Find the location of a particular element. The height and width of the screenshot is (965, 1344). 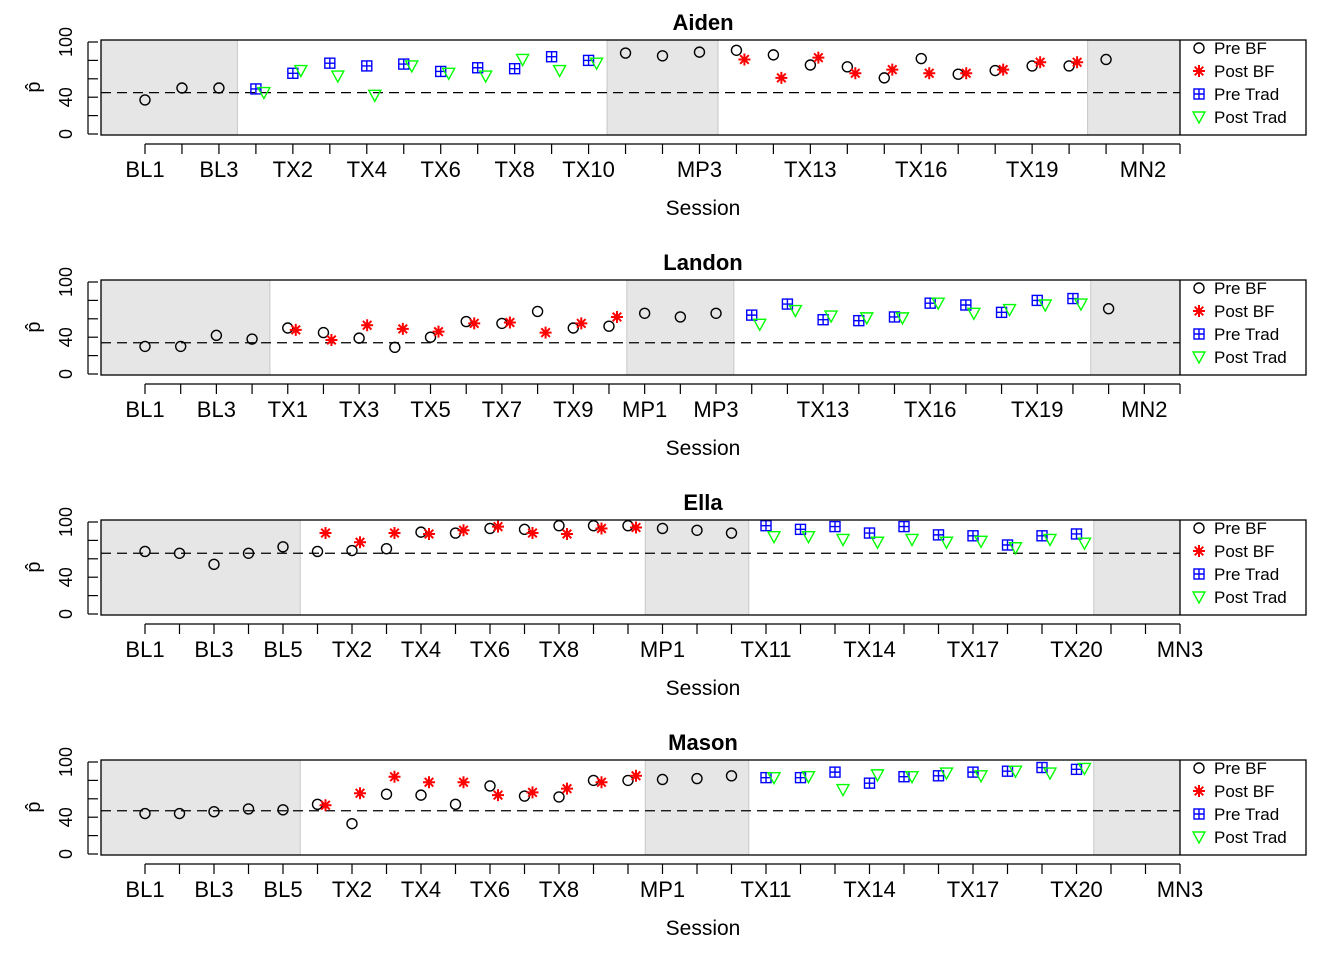

series-post-trad is located at coordinates (430, 78).